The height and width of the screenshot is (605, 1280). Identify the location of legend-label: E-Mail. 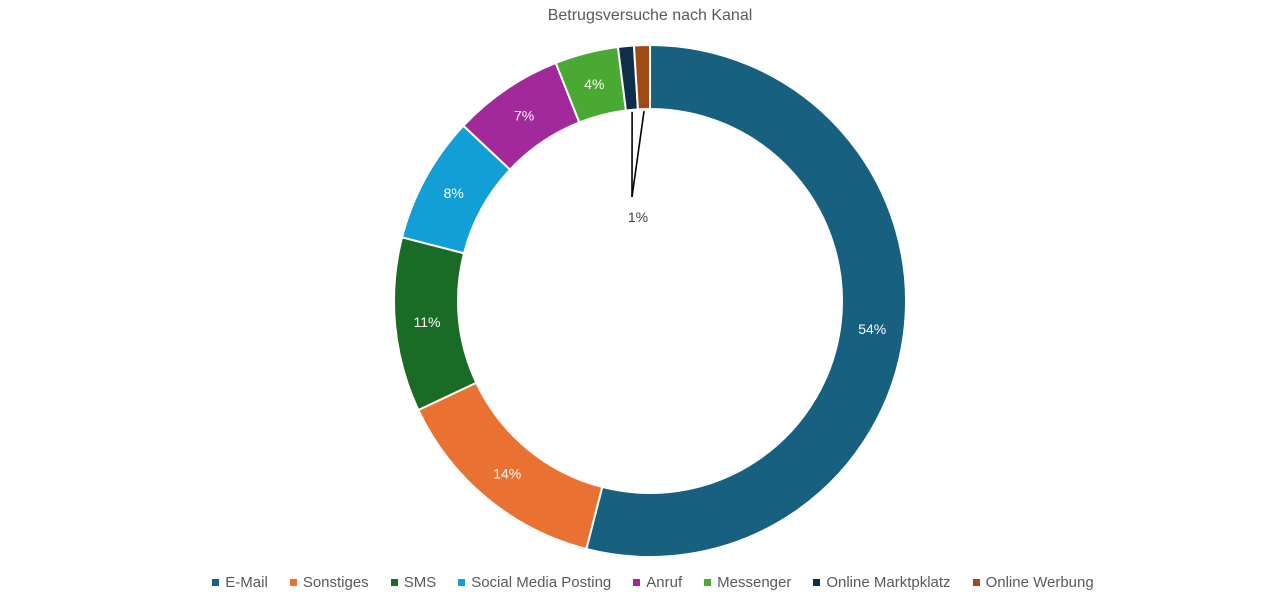
(246, 582).